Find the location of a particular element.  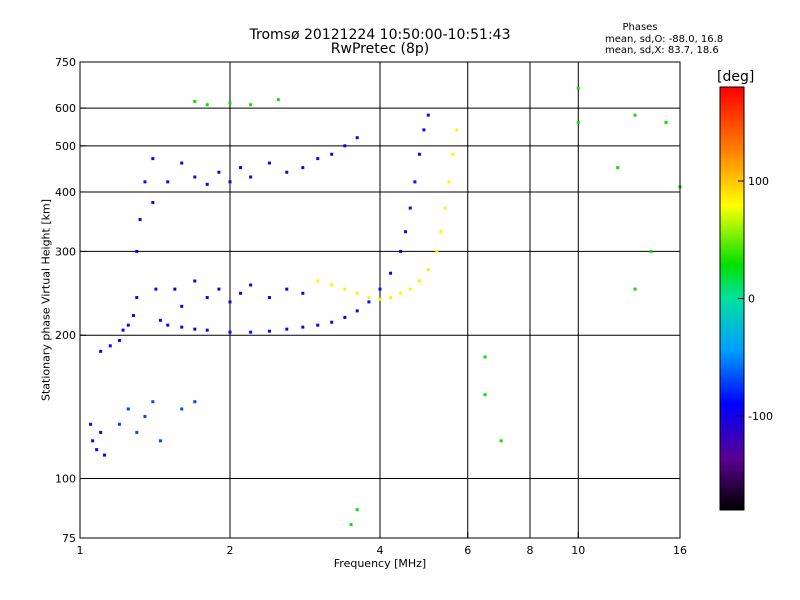

y-tick-label: 300 is located at coordinates (65, 251).